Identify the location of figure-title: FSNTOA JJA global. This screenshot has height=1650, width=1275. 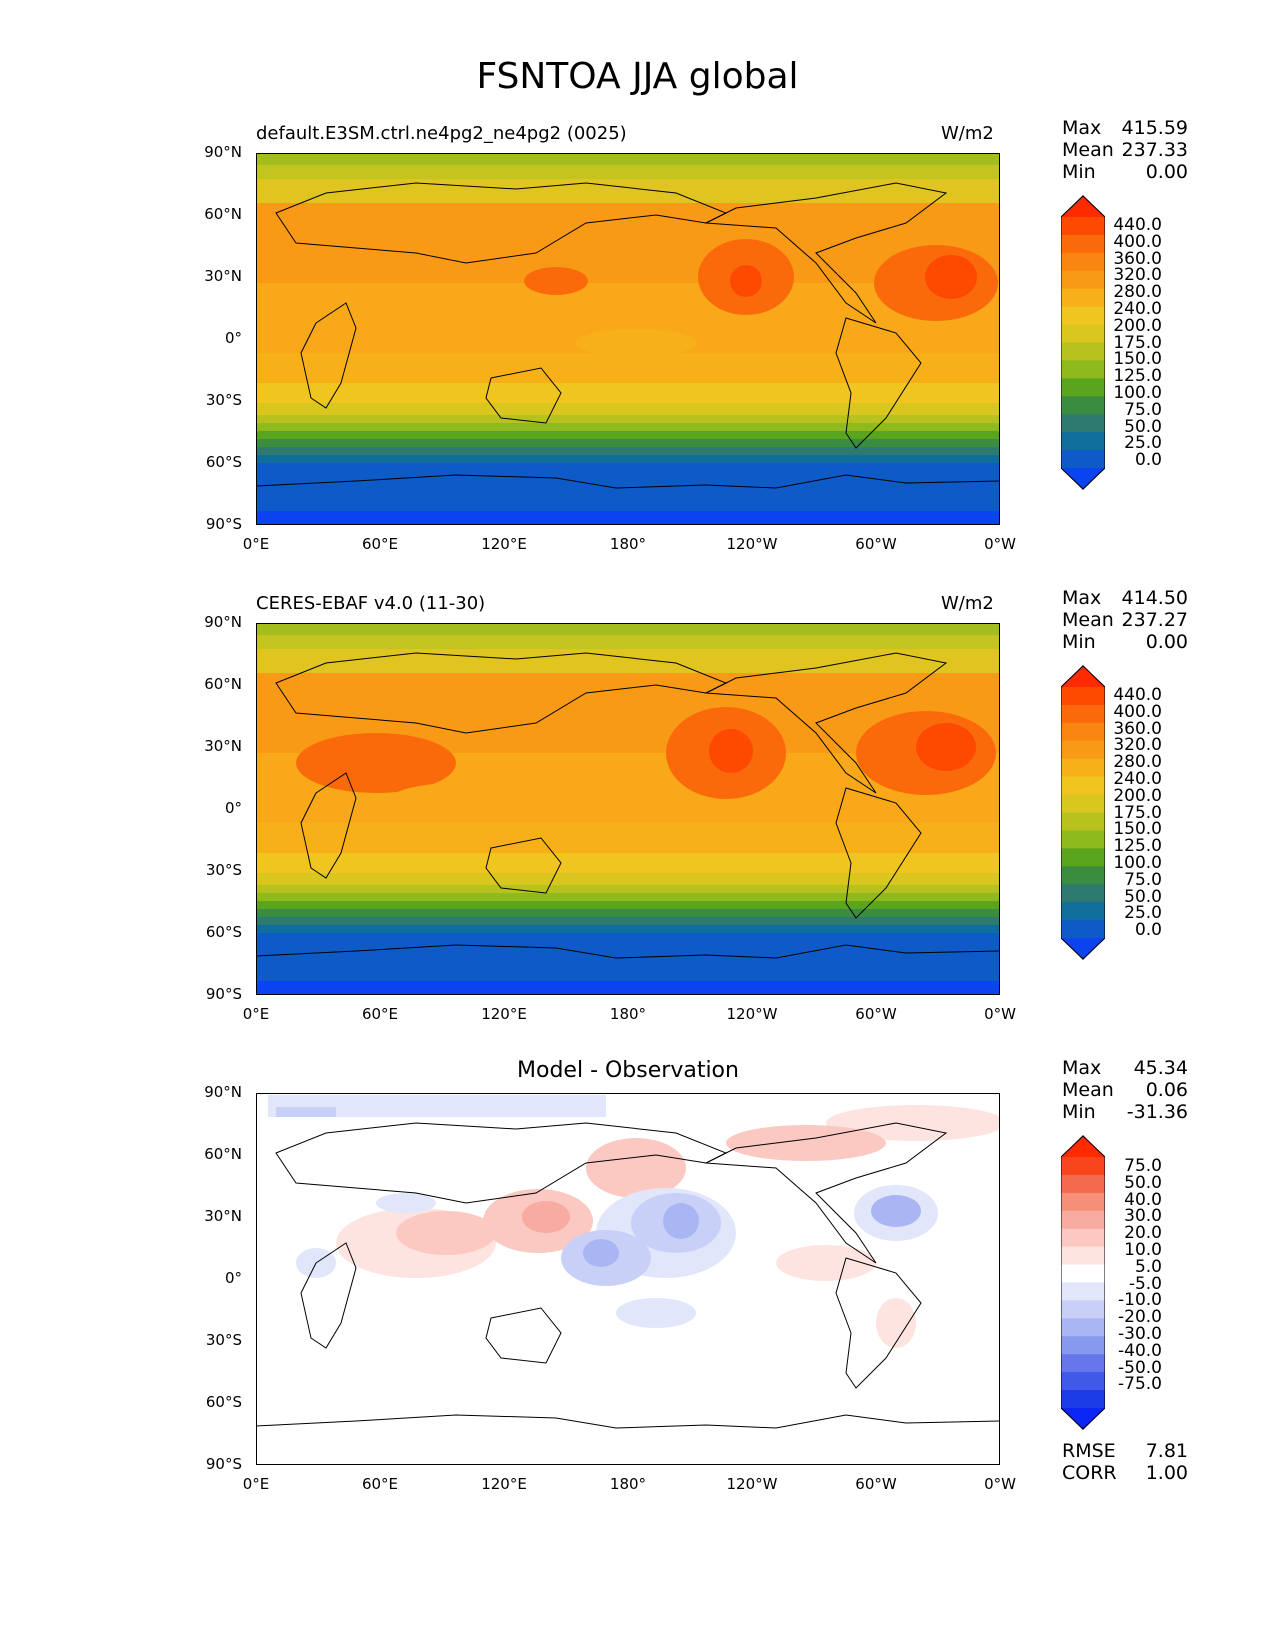
(637, 76).